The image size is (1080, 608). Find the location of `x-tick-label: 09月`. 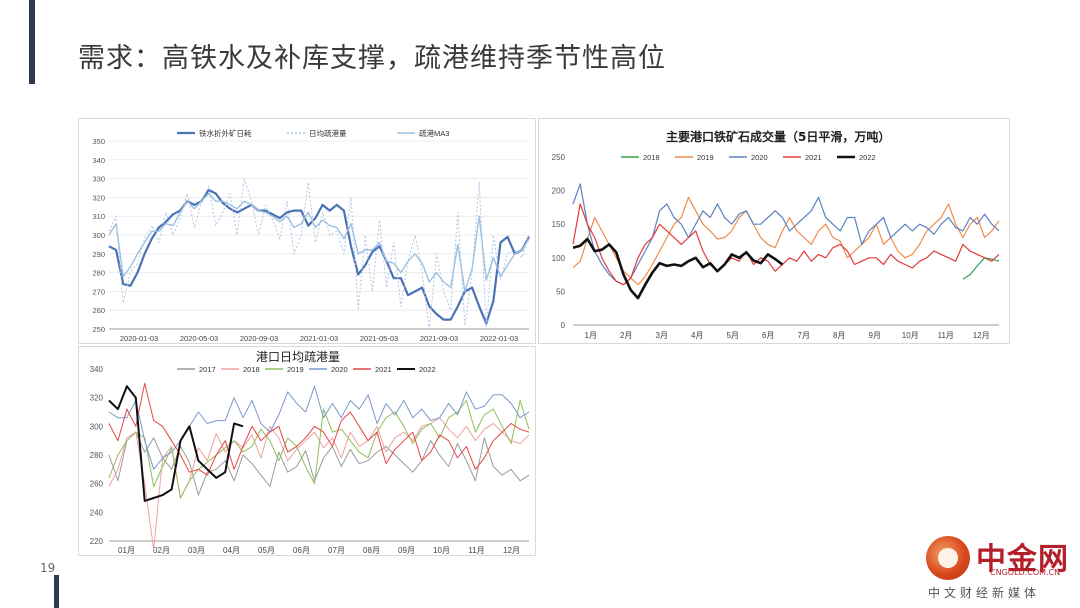

x-tick-label: 09月 is located at coordinates (406, 550).